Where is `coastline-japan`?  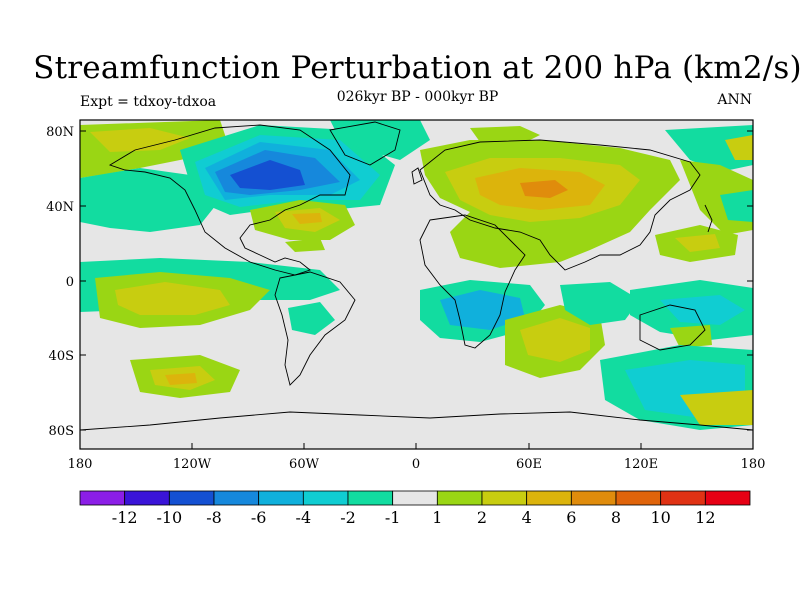
coastline-japan is located at coordinates (708, 218).